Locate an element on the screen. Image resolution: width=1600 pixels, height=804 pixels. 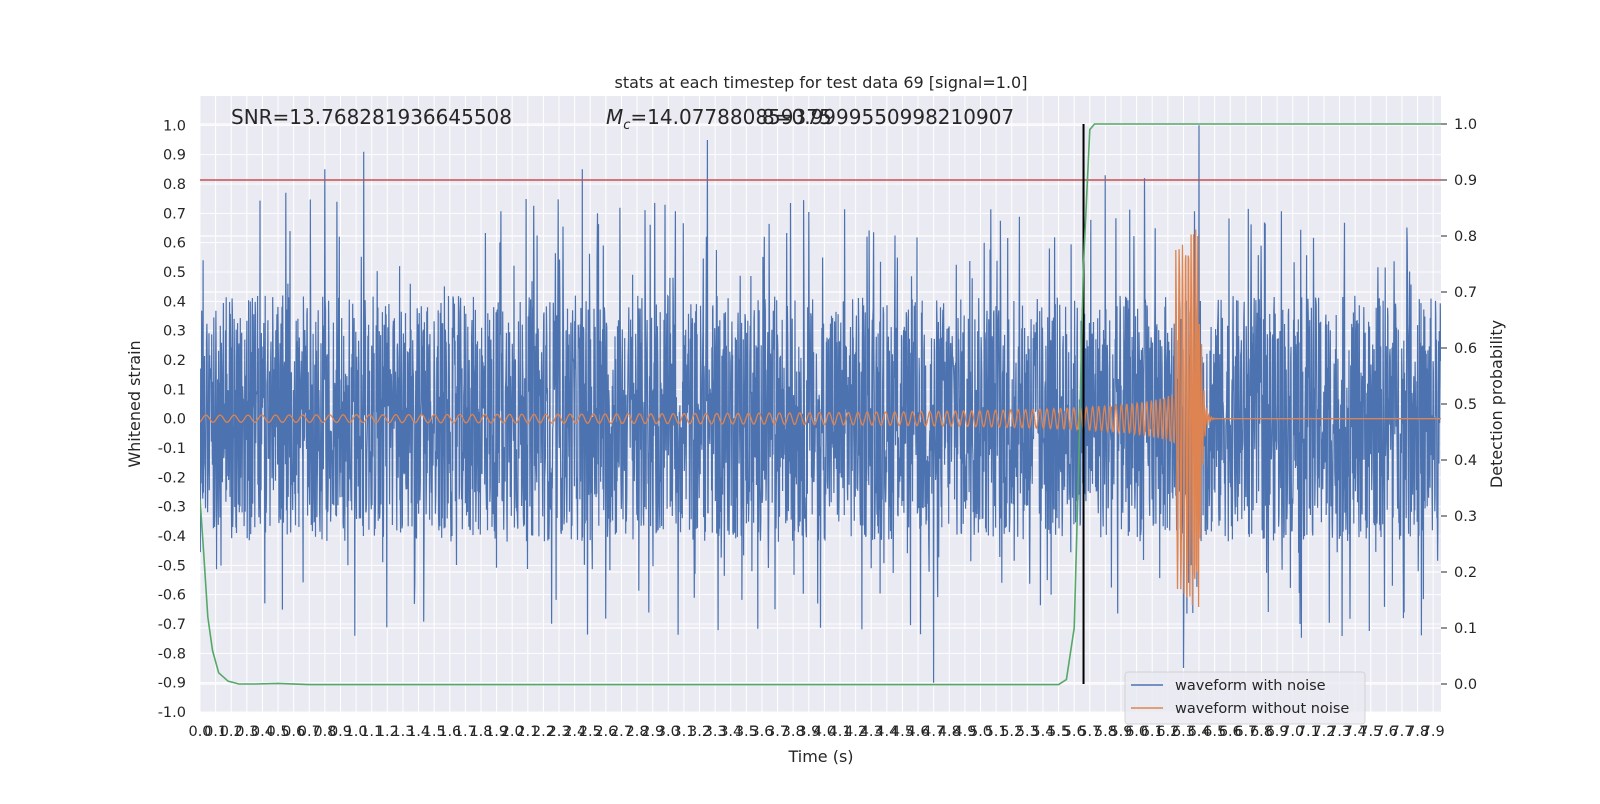
mc-subscript: c is located at coordinates (626, 125).